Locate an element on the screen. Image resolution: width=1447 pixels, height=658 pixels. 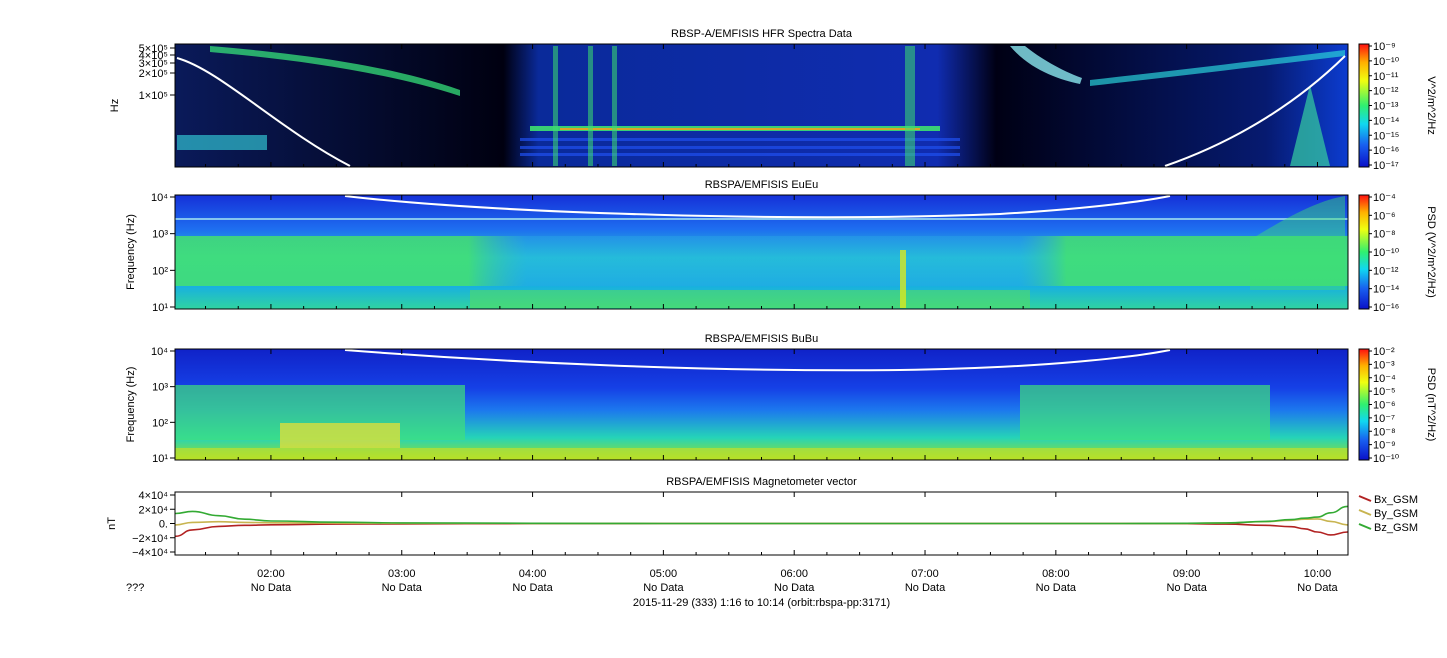
panel-1-colorbar-tick-label: 10⁻¹⁴ is located at coordinates (1386, 121).